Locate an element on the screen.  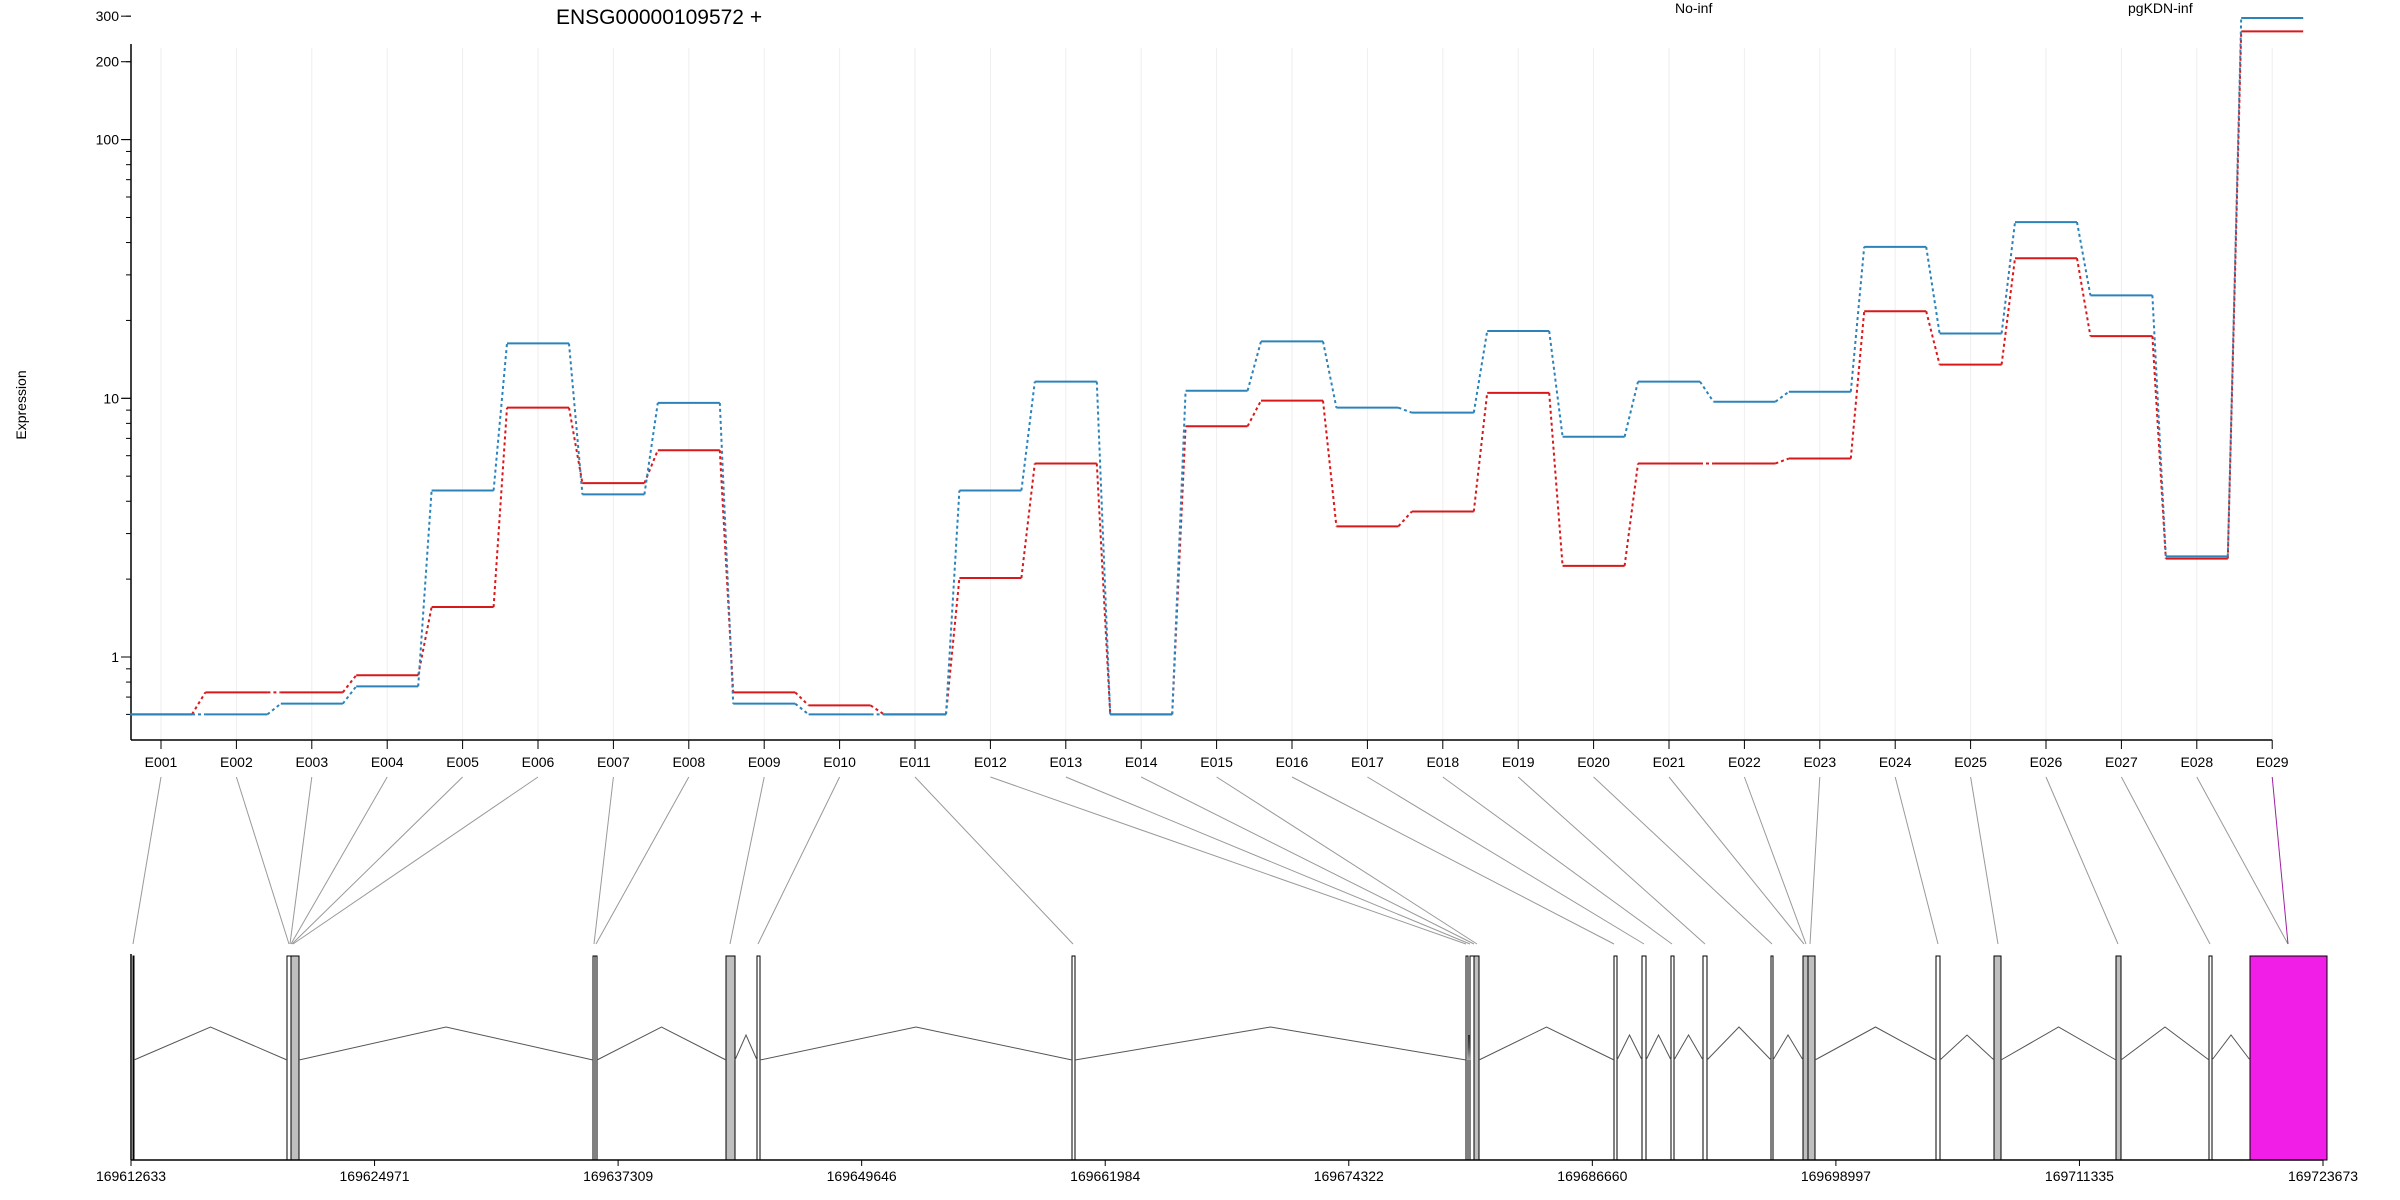
x-tick-label: E028 is located at coordinates (2196, 762).